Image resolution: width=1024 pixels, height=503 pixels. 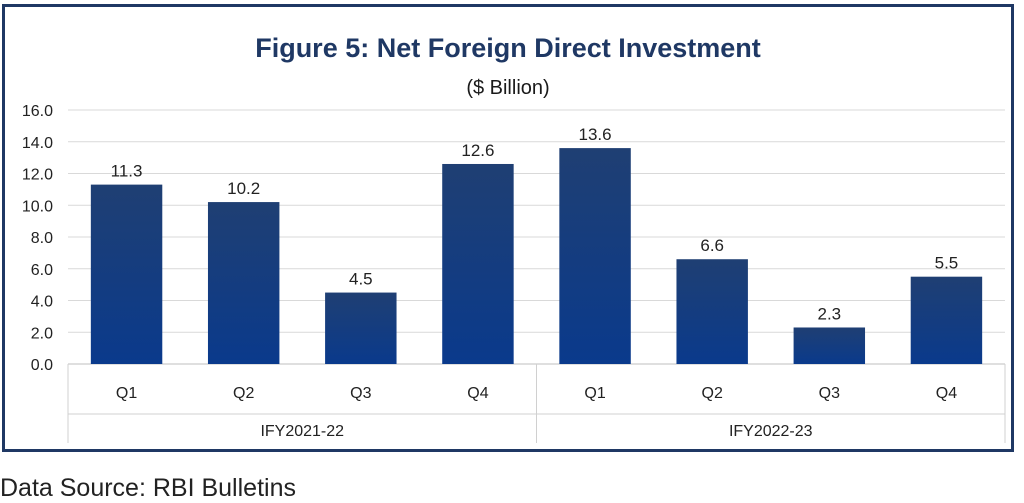 What do you see at coordinates (42, 333) in the screenshot?
I see `y-tick-label: 2.0` at bounding box center [42, 333].